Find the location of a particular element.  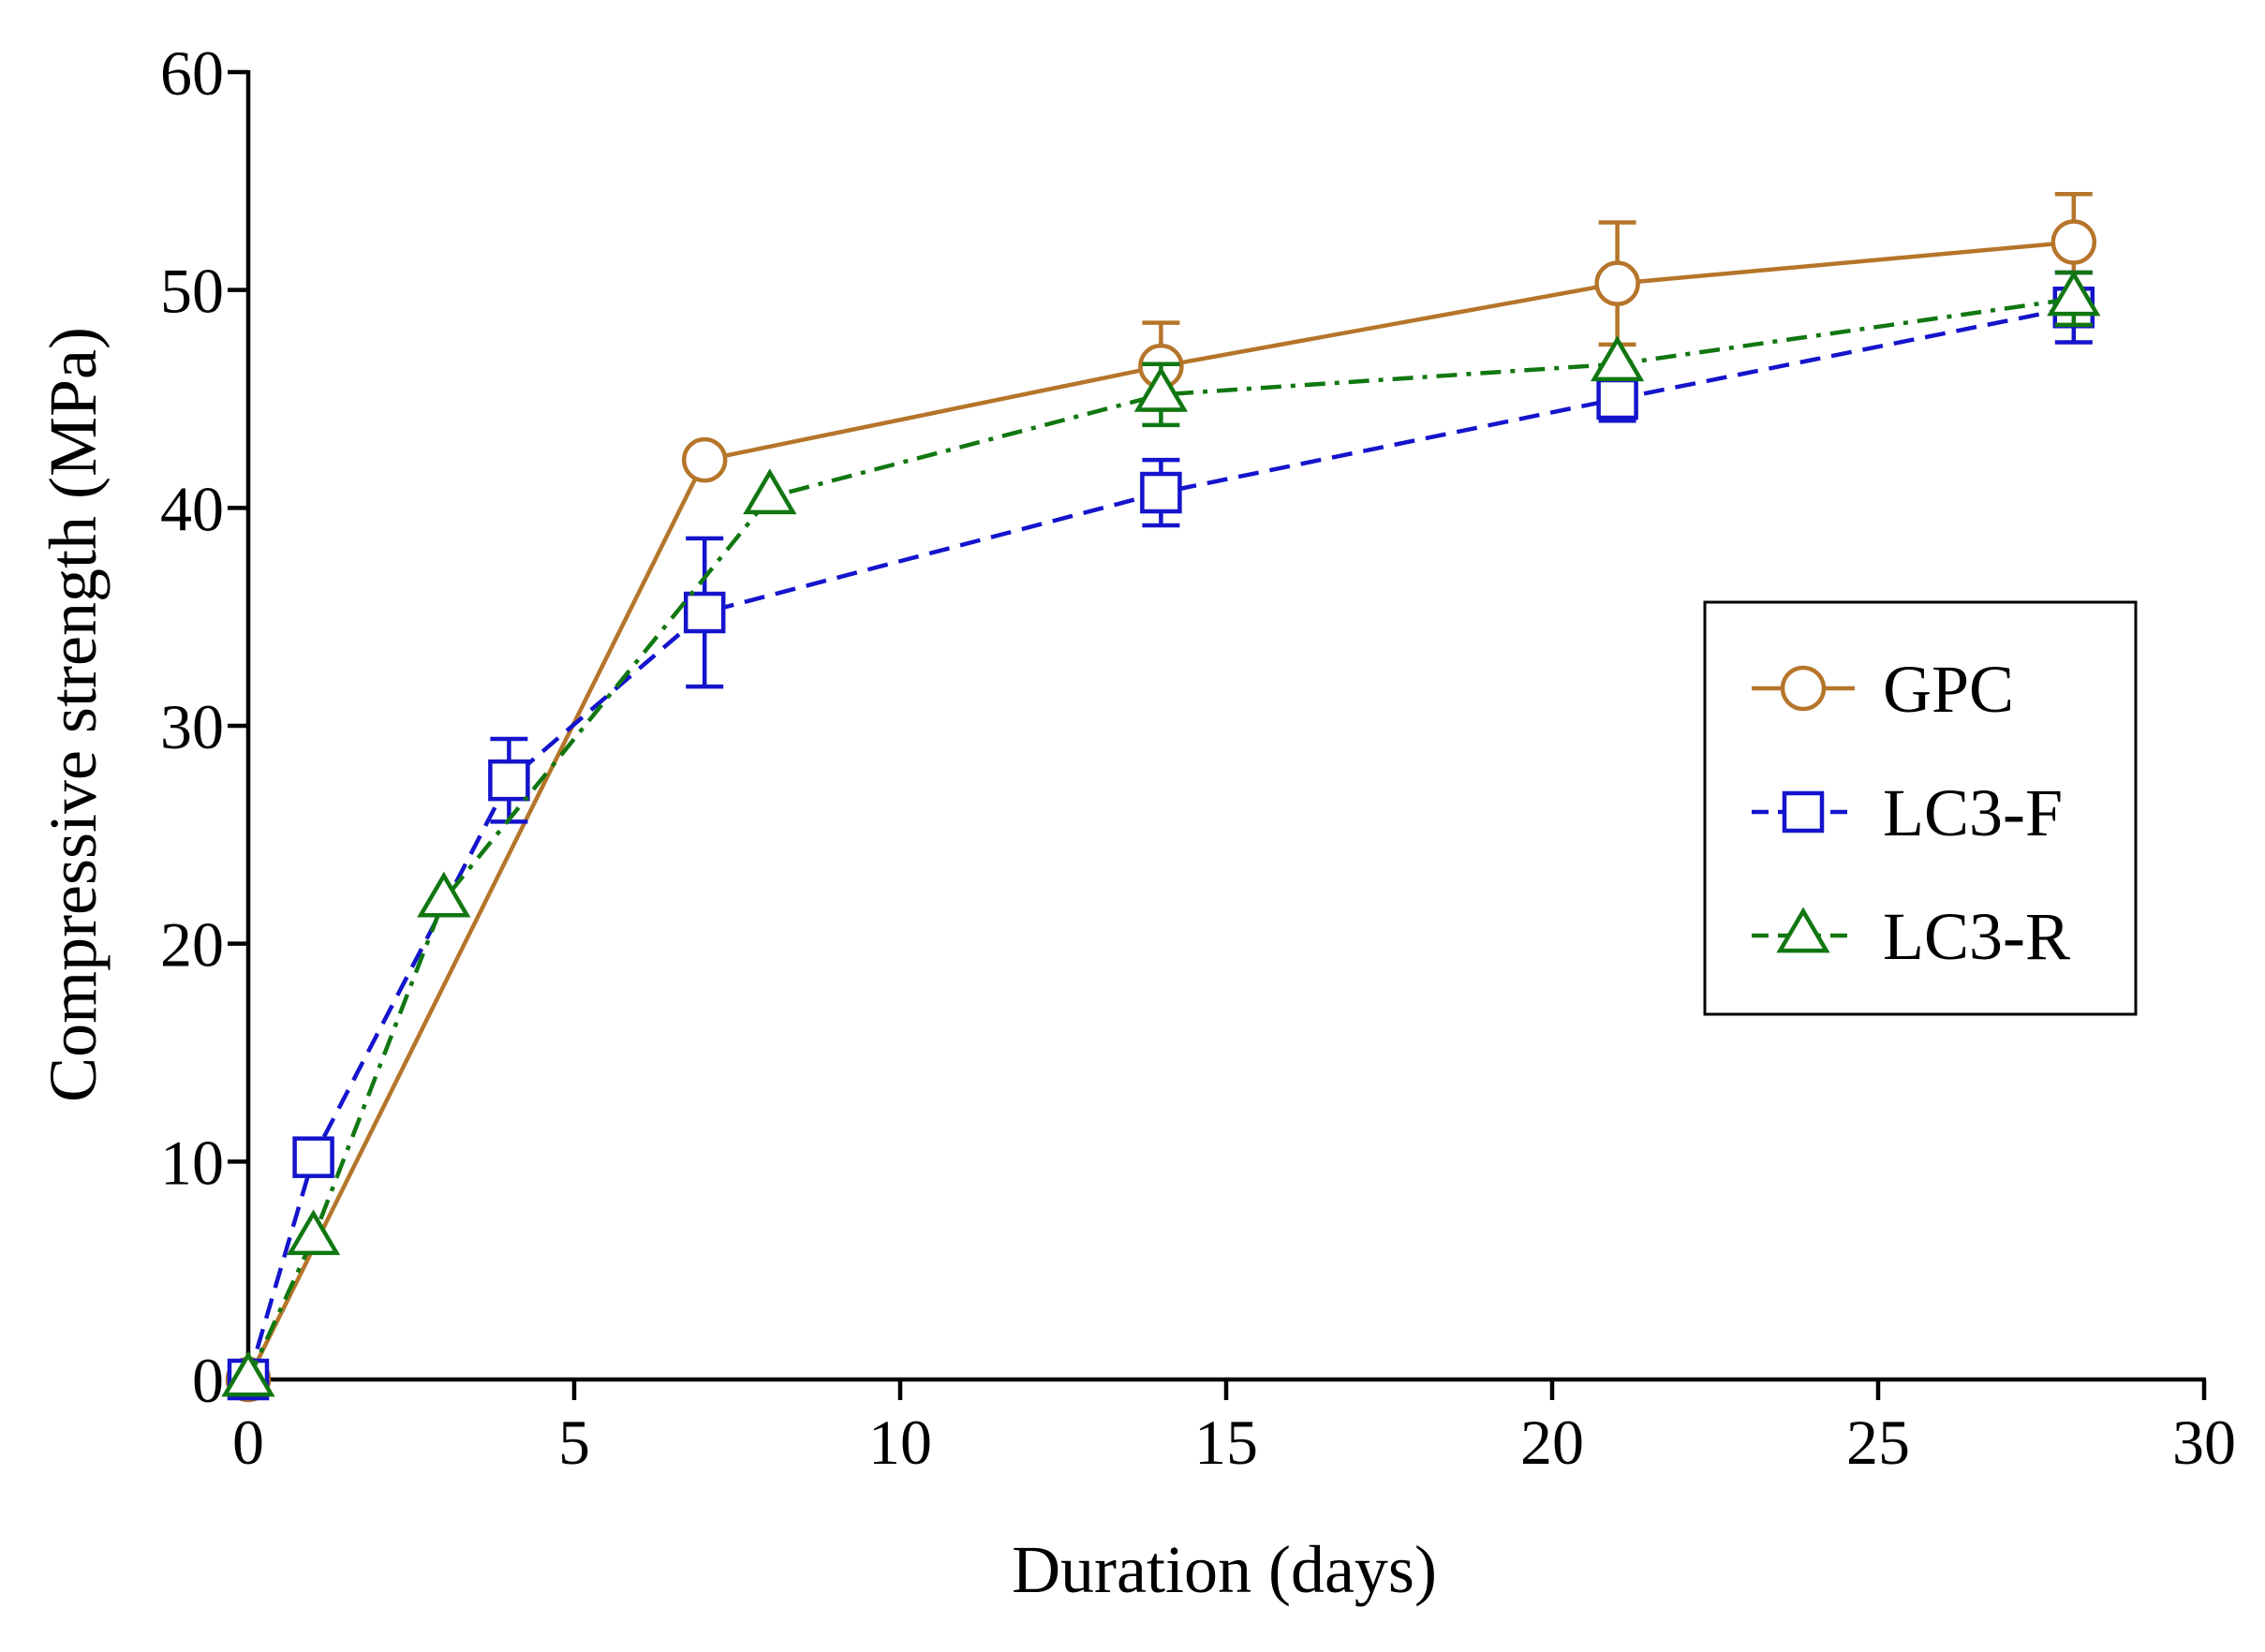

y-tick-label: 30 is located at coordinates (192, 726).